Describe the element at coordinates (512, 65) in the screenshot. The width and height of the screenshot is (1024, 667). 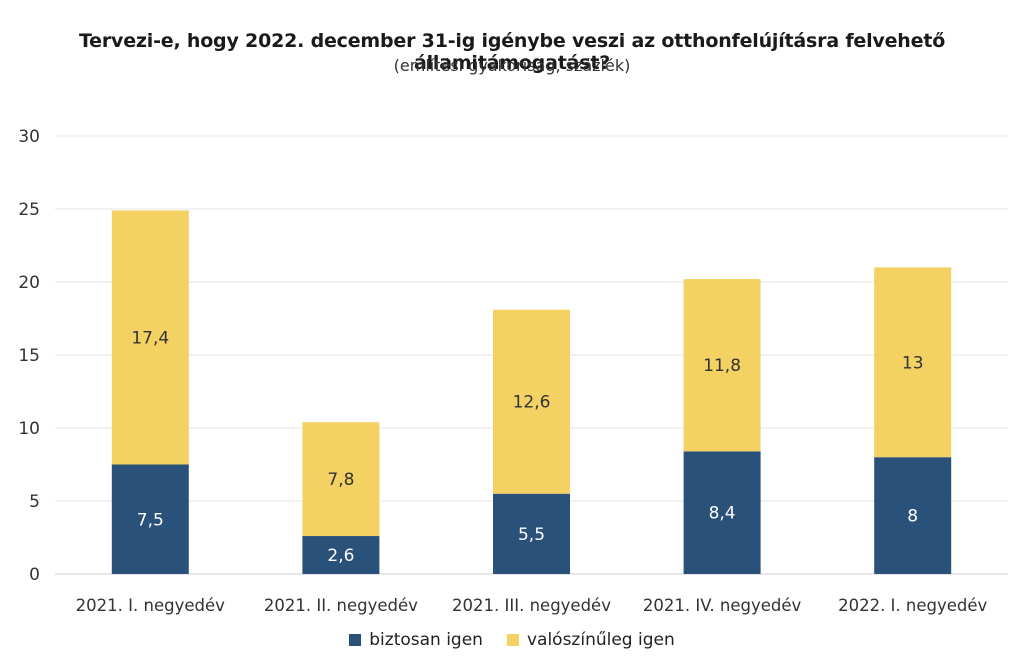
I see `chart-subtitle: (említési gyakoriság, százlék)` at that location.